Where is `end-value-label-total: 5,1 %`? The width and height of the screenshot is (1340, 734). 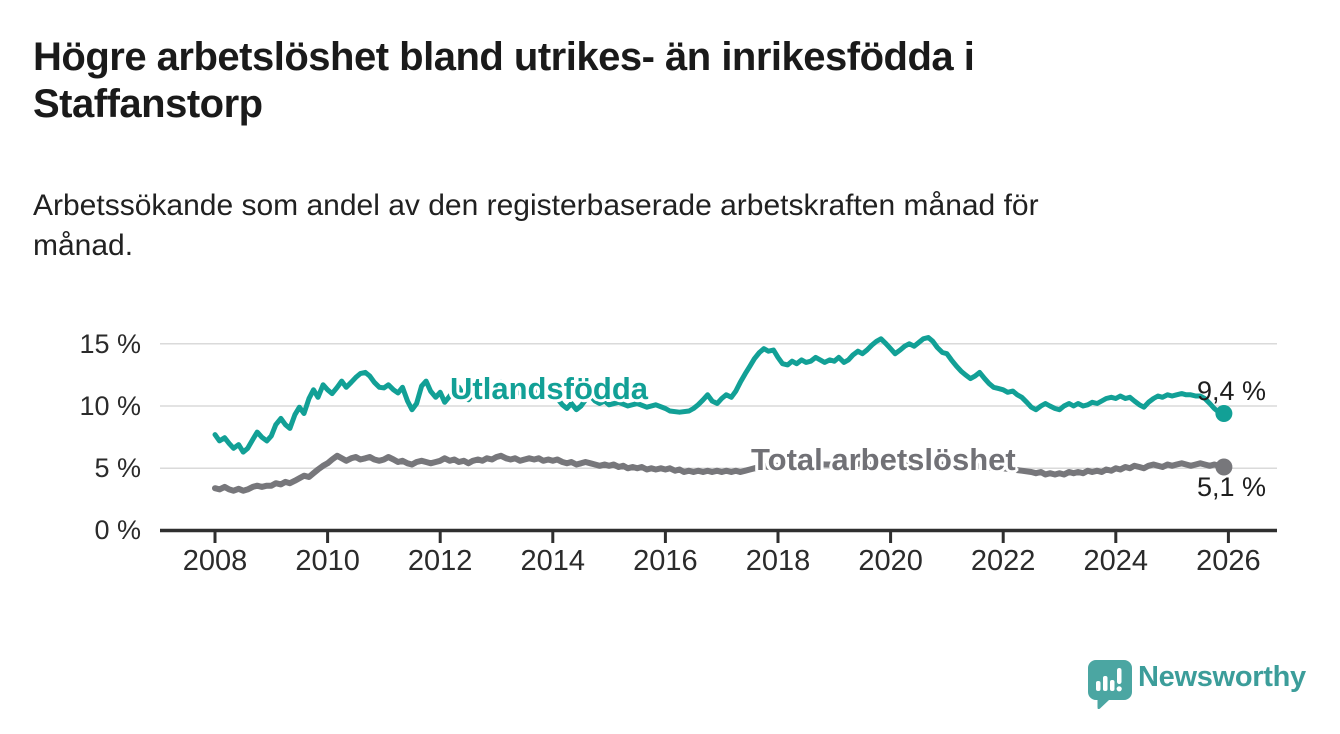
end-value-label-total: 5,1 % is located at coordinates (1232, 487).